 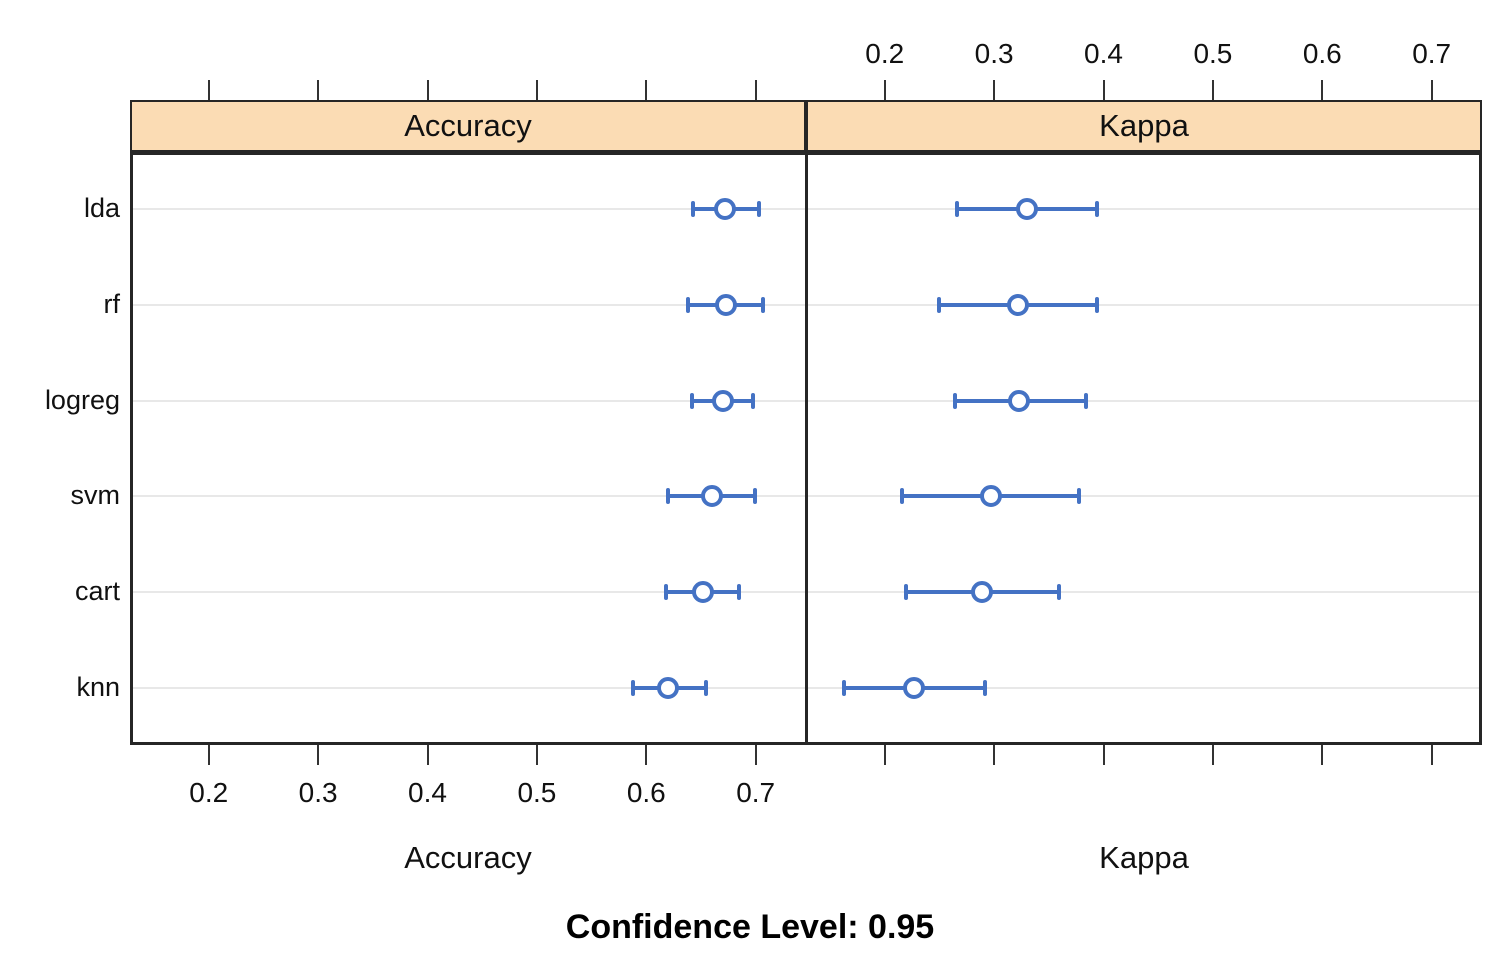 What do you see at coordinates (318, 755) in the screenshot?
I see `bottom-tick-accuracy-0.3` at bounding box center [318, 755].